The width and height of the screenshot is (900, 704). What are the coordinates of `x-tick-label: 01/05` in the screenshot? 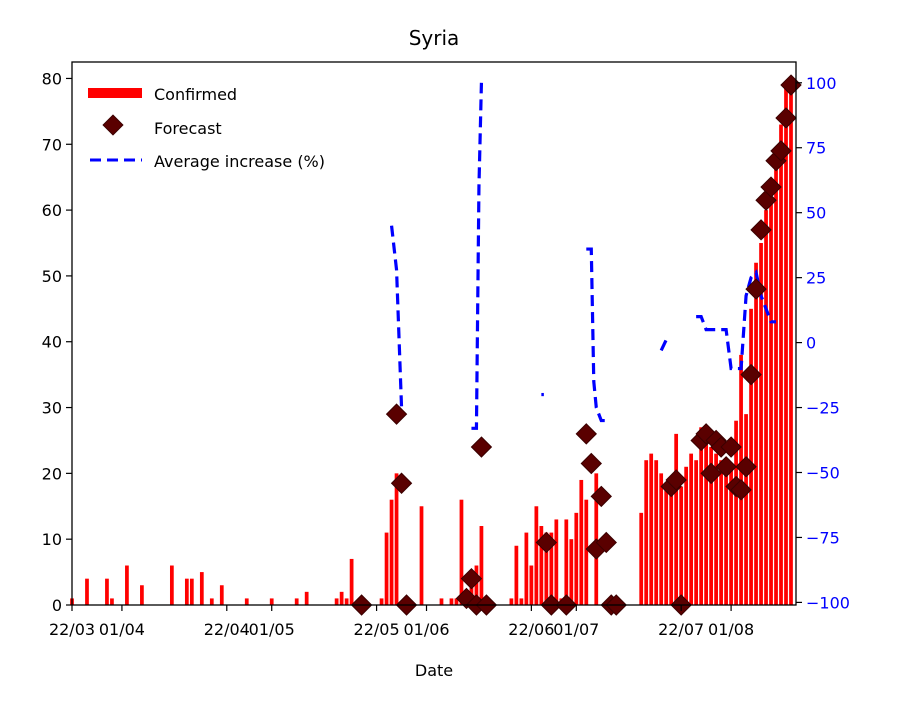 It's located at (272, 629).